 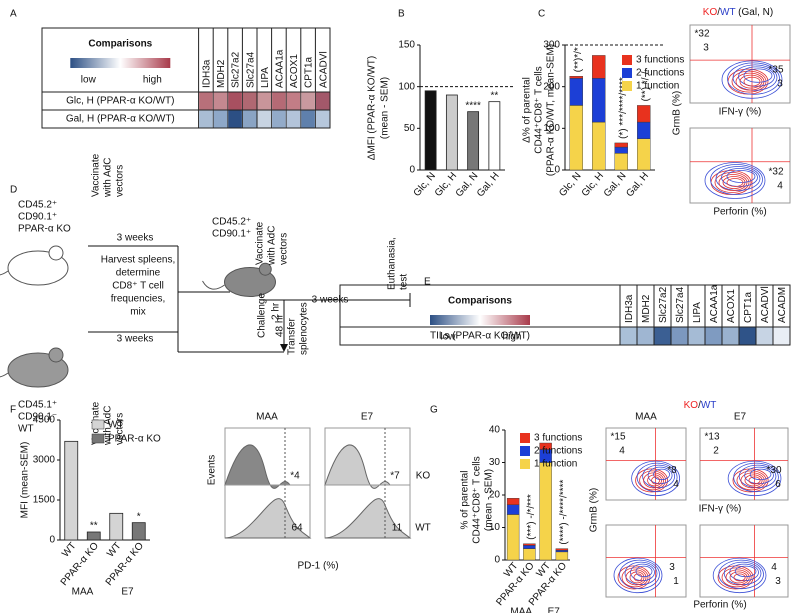 What do you see at coordinates (434, 410) in the screenshot?
I see `panel-label: G` at bounding box center [434, 410].